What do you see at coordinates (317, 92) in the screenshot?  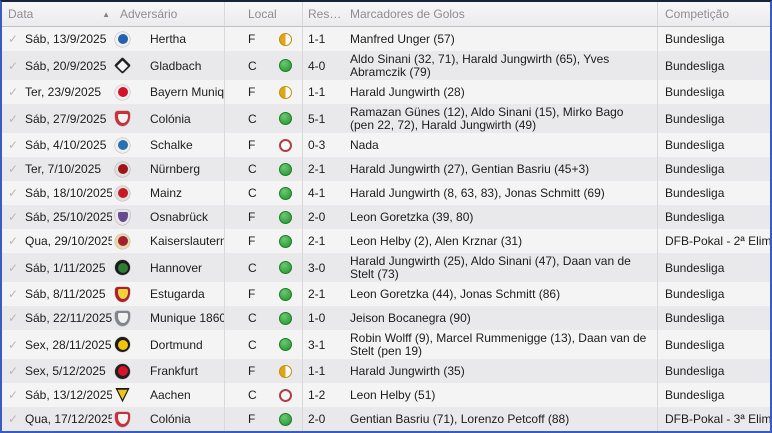 I see `score: 1-1` at bounding box center [317, 92].